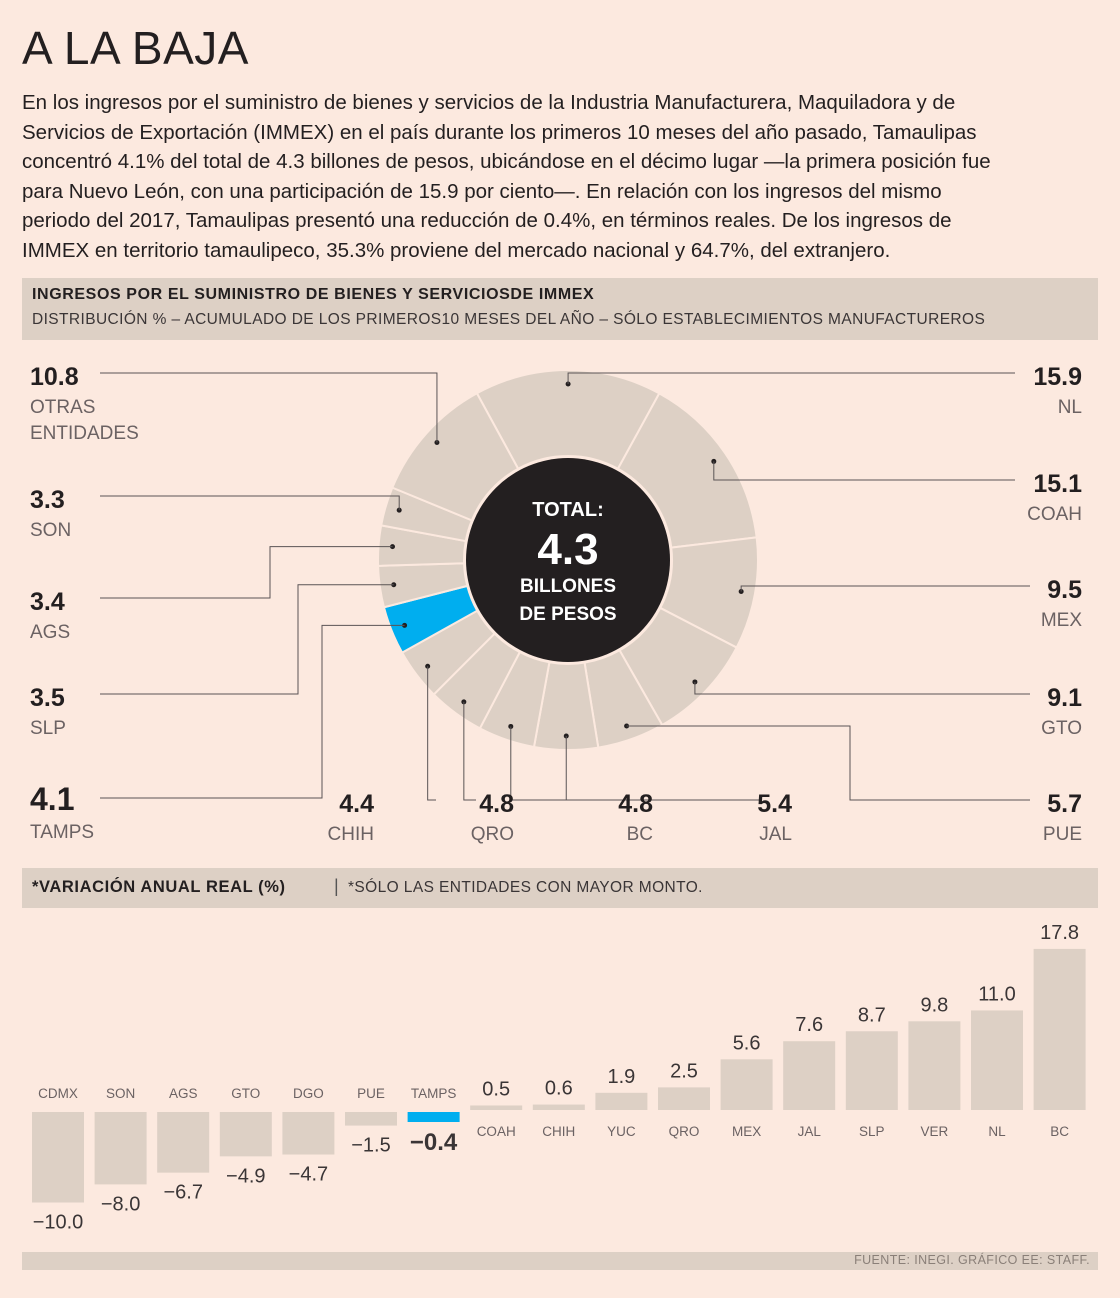  What do you see at coordinates (250, 503) in the screenshot?
I see `leader-line-son` at bounding box center [250, 503].